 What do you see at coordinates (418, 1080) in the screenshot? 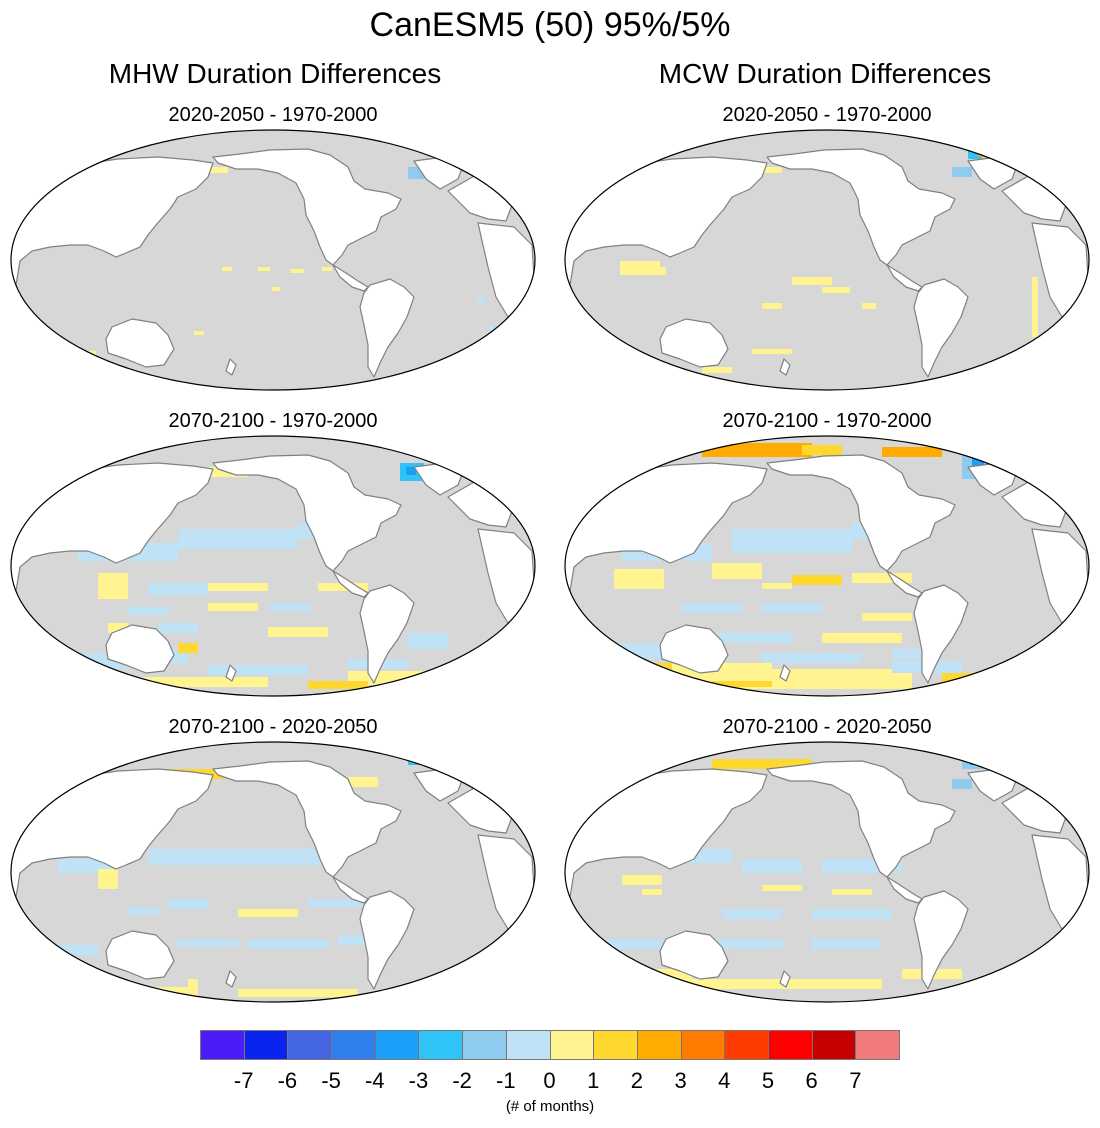
I see `colorbar-tick-label: -3` at bounding box center [418, 1080].